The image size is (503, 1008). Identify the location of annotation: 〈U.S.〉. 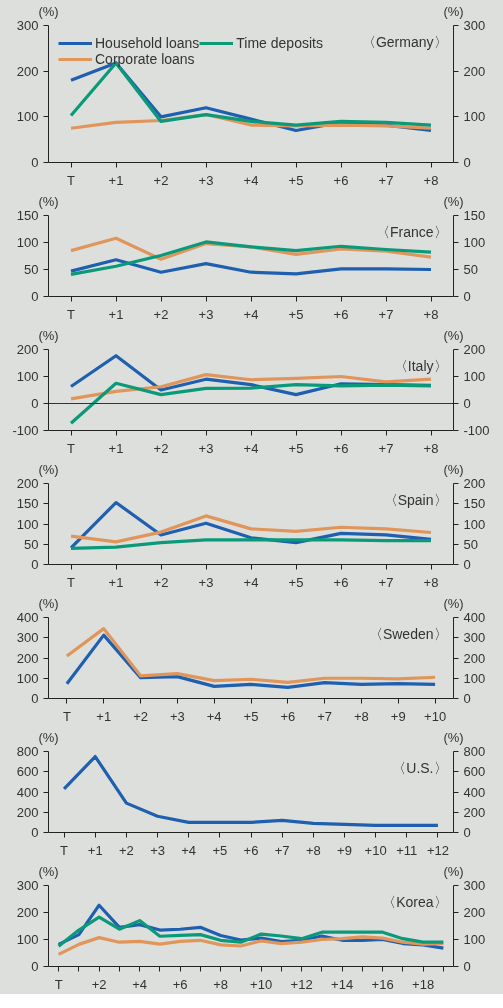
(420, 767).